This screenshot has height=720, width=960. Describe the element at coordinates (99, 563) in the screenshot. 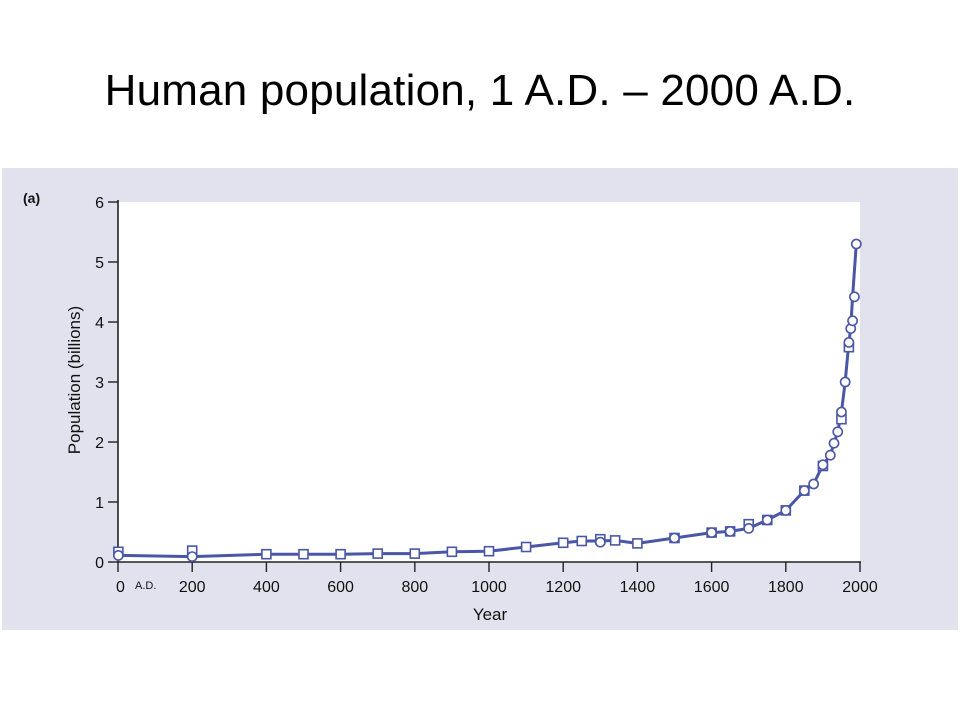

I see `y-tick-label: 0` at that location.